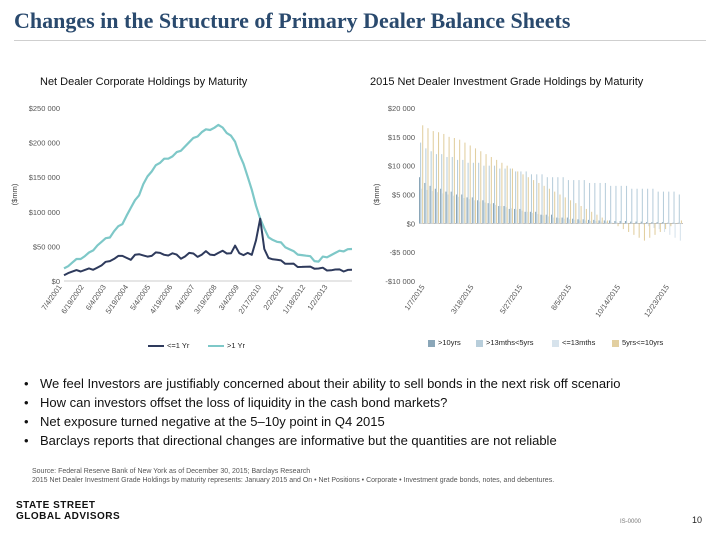 This screenshot has height=540, width=720. What do you see at coordinates (510, 342) in the screenshot?
I see `legend-13m5y-label: >13mths<5yrs` at bounding box center [510, 342].